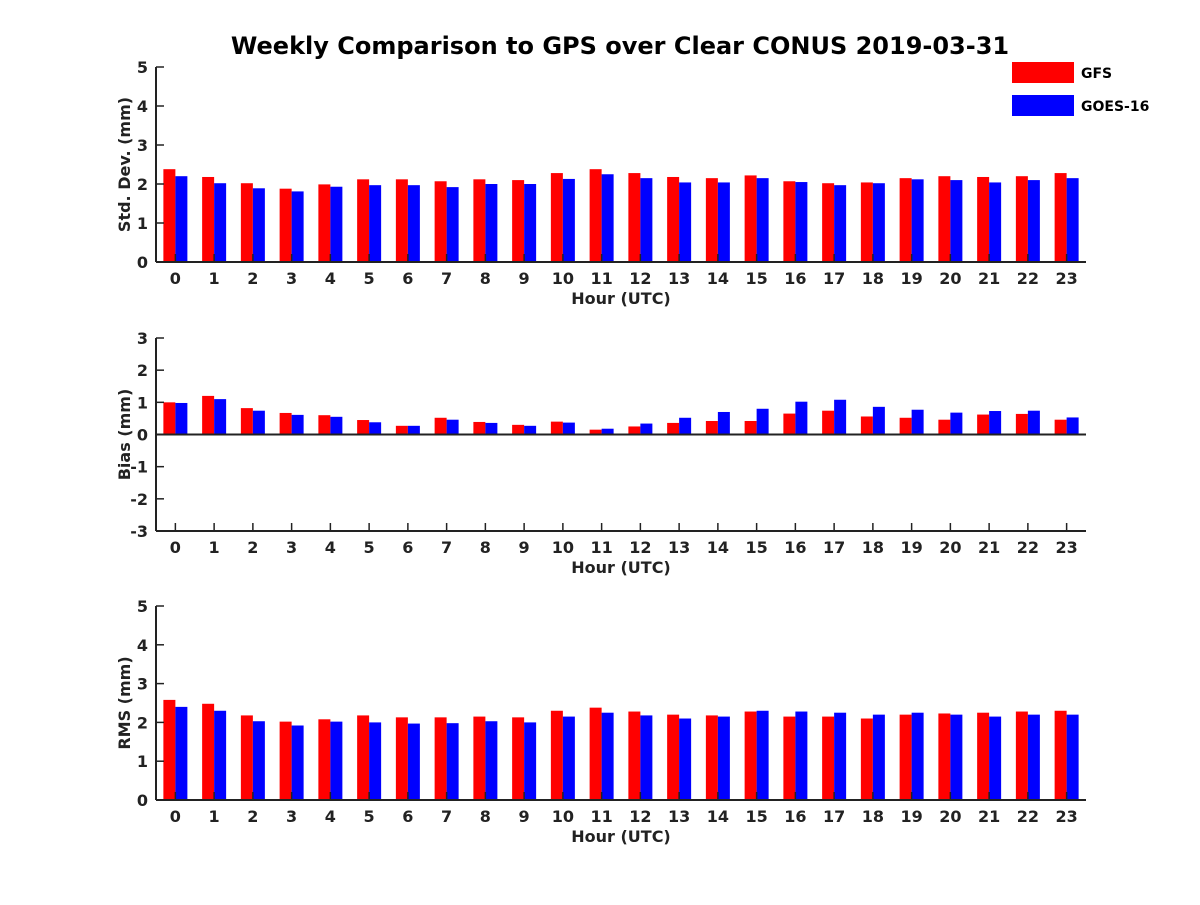 The image size is (1200, 905). I want to click on stddev-xtick-label-8: 8, so click(485, 278).